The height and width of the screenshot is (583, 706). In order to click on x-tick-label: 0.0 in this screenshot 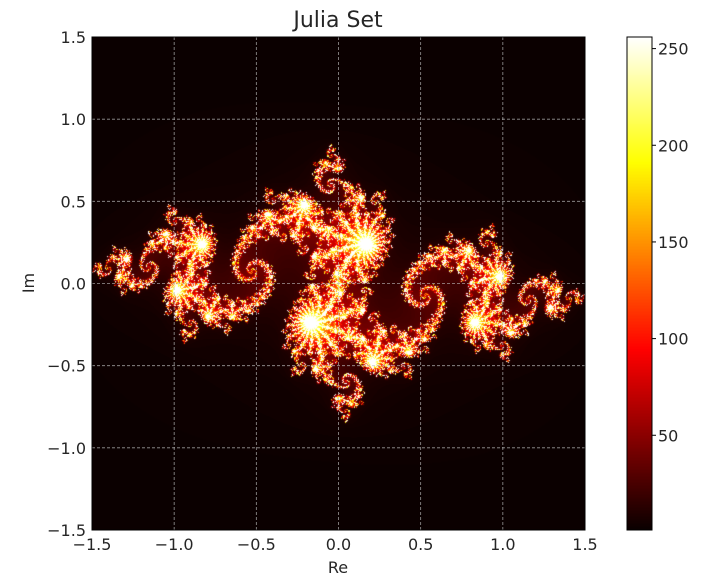, I will do `click(338, 544)`.